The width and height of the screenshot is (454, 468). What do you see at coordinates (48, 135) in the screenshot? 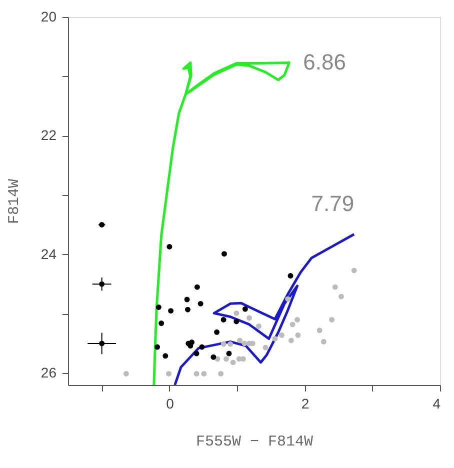
I see `y-tick-label: 22` at bounding box center [48, 135].